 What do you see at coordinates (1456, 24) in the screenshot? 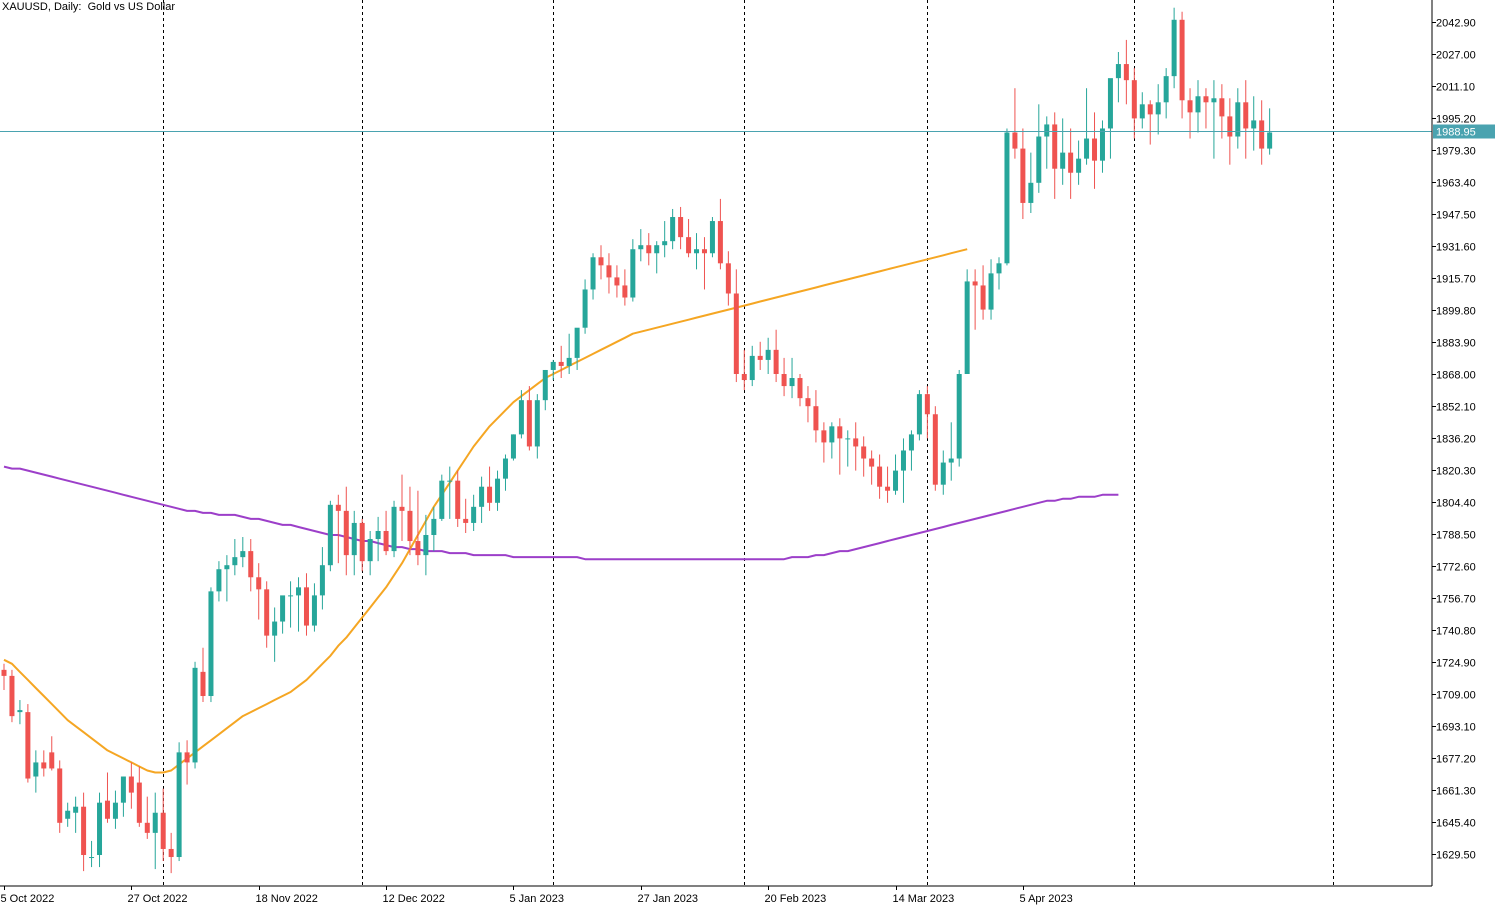
I see `y-tick-label: 2042.90` at bounding box center [1456, 24].